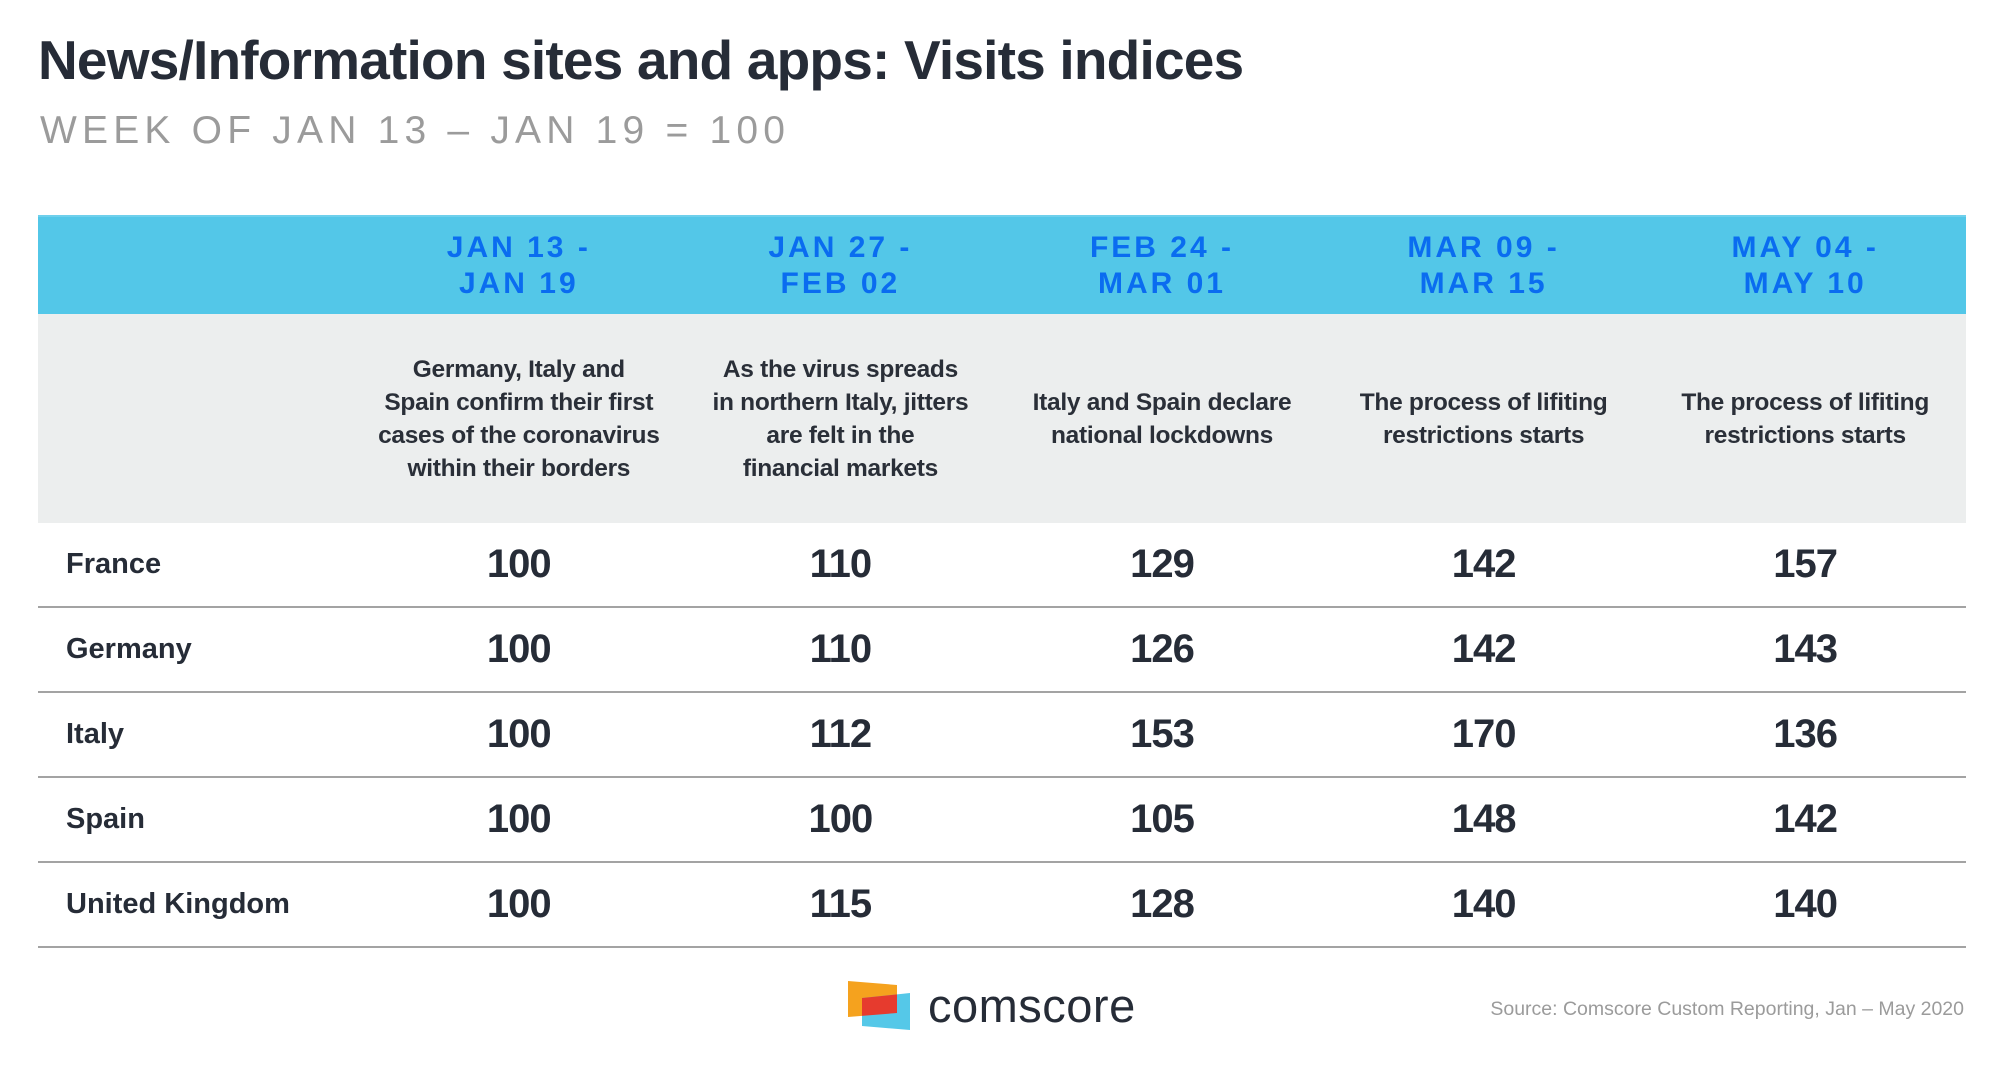  What do you see at coordinates (840, 247) in the screenshot?
I see `column-header-line: JAN 27 -` at bounding box center [840, 247].